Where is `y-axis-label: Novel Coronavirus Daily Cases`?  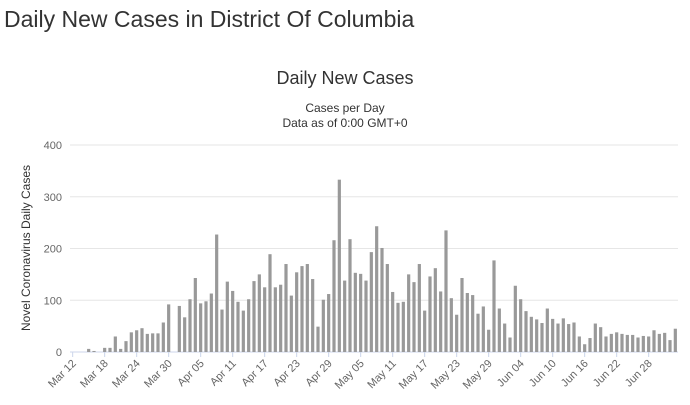
y-axis-label: Novel Coronavirus Daily Cases is located at coordinates (26, 248).